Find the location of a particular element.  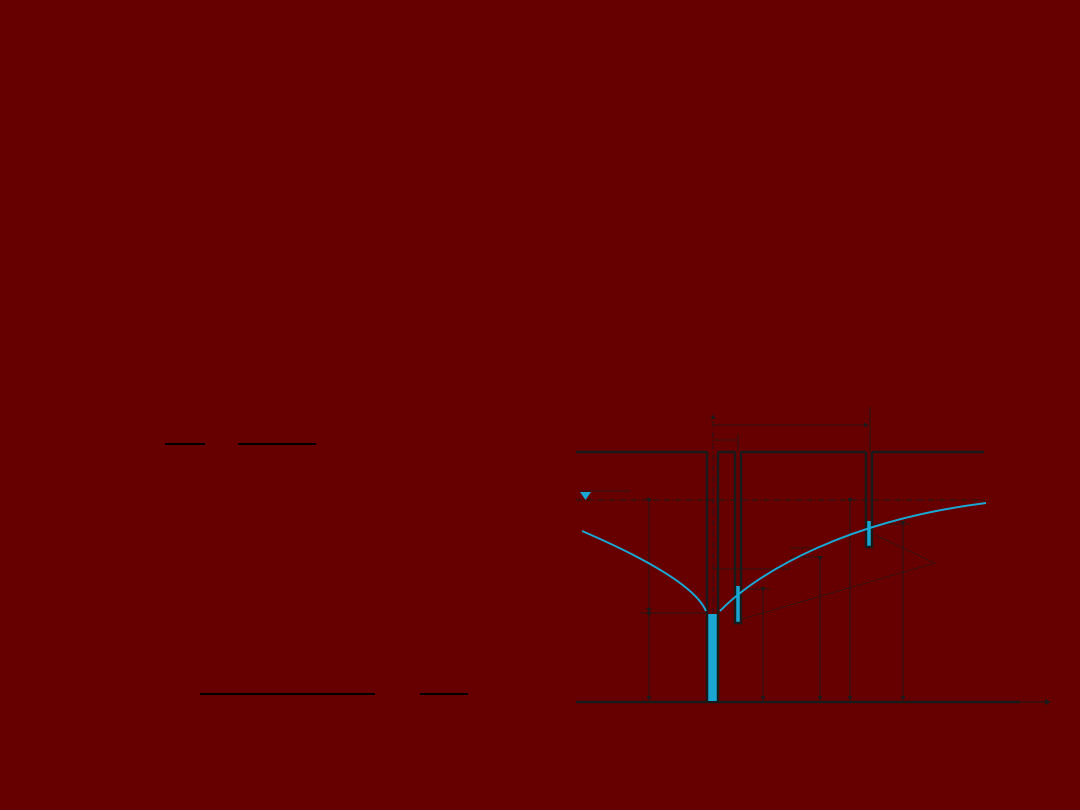

drawdown-curve-right is located at coordinates (853, 557).